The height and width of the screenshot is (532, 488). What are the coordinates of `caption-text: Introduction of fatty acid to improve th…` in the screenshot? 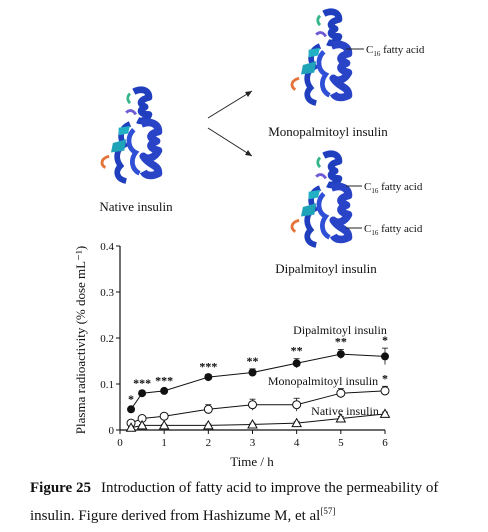 It's located at (234, 502).